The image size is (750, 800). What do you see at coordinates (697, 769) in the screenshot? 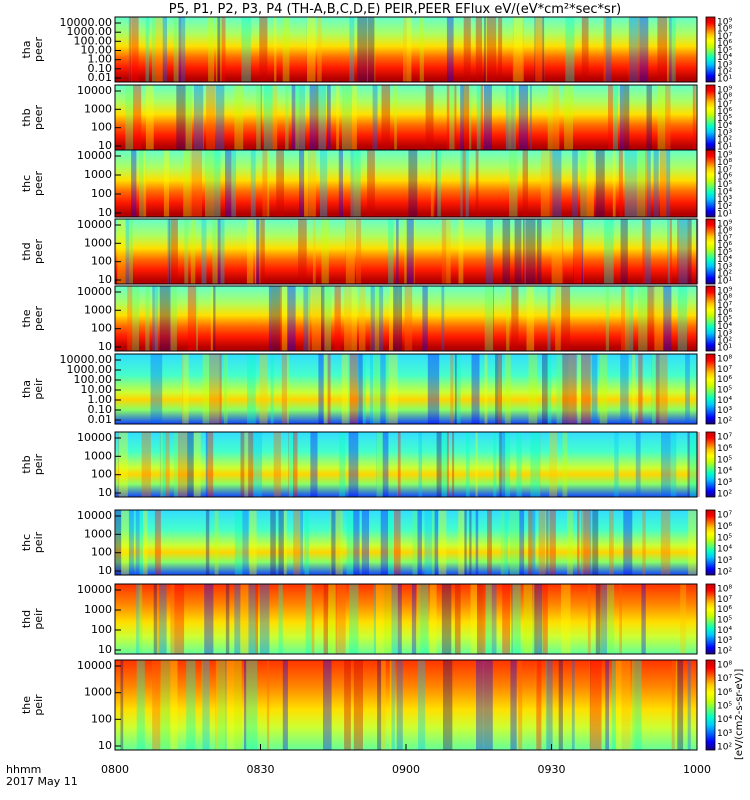
I see `x-tick-label: 1000` at bounding box center [697, 769].